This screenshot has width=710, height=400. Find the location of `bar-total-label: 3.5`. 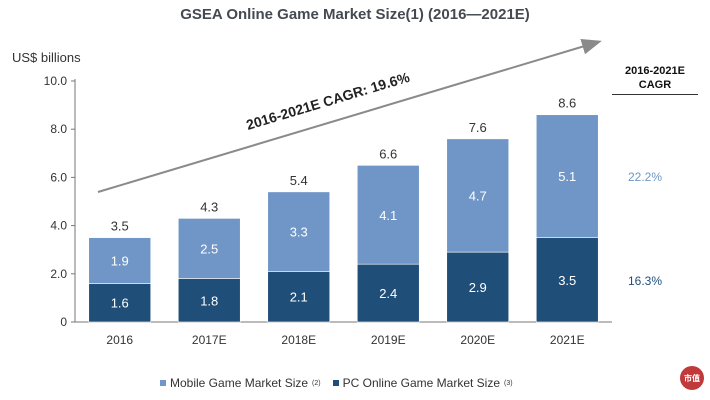

bar-total-label: 3.5 is located at coordinates (120, 226).